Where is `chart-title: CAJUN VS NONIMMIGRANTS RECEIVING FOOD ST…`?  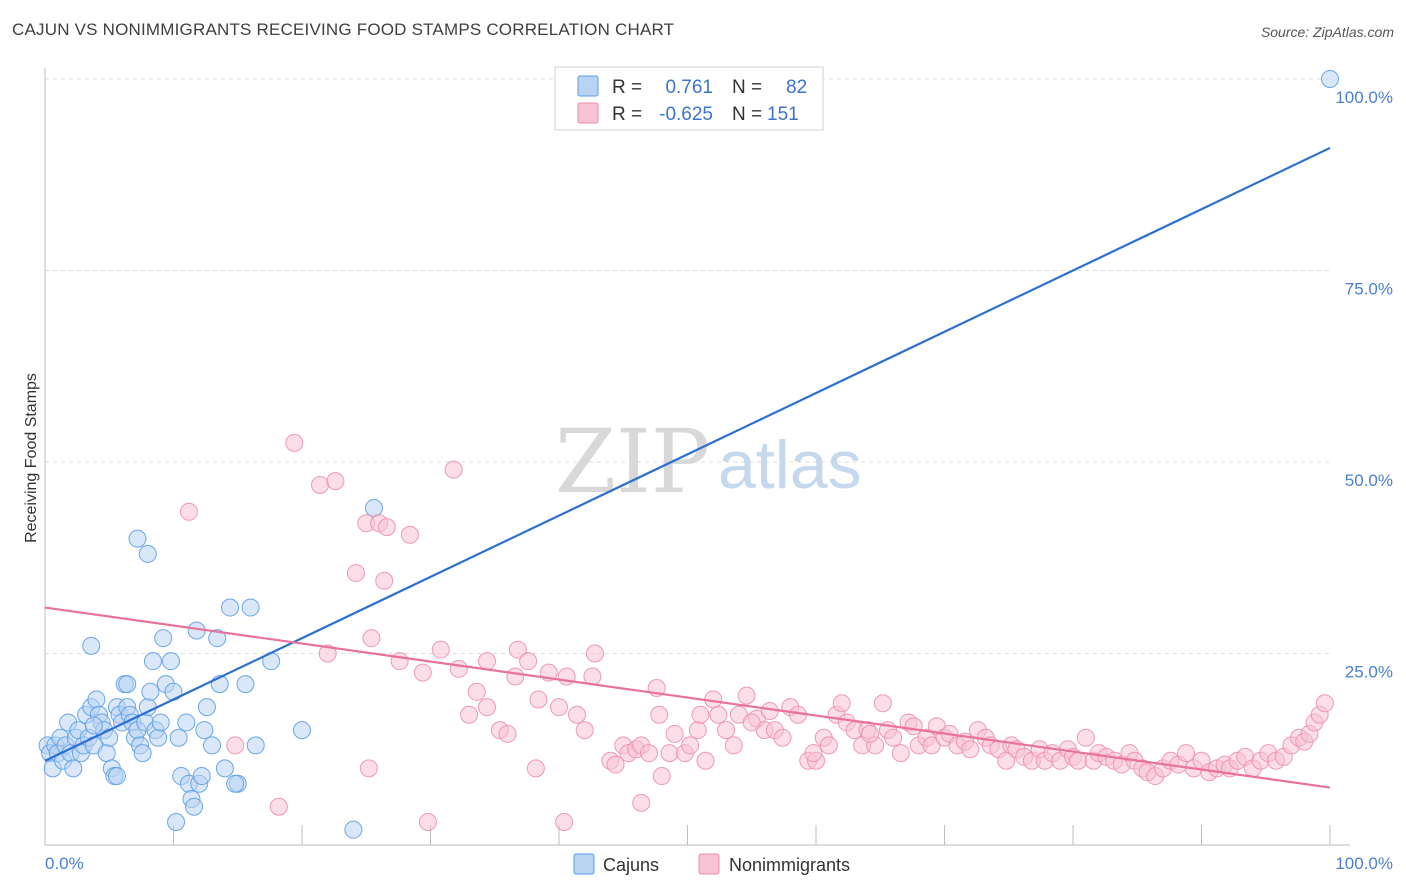 chart-title: CAJUN VS NONIMMIGRANTS RECEIVING FOOD ST… is located at coordinates (343, 29).